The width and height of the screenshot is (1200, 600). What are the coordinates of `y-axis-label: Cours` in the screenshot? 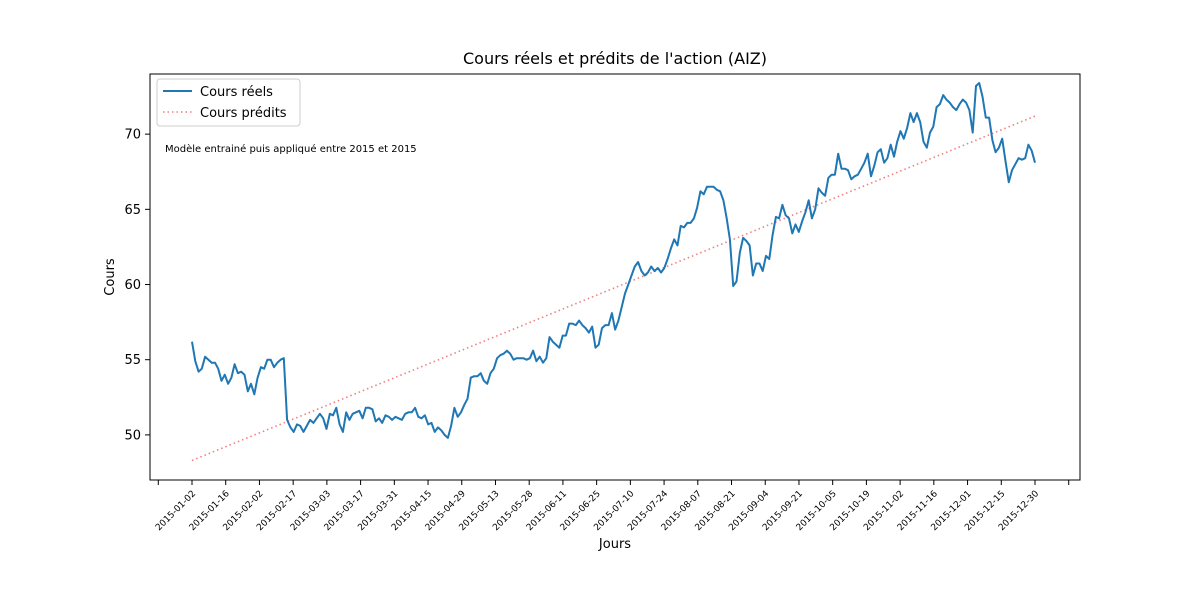 It's located at (110, 277).